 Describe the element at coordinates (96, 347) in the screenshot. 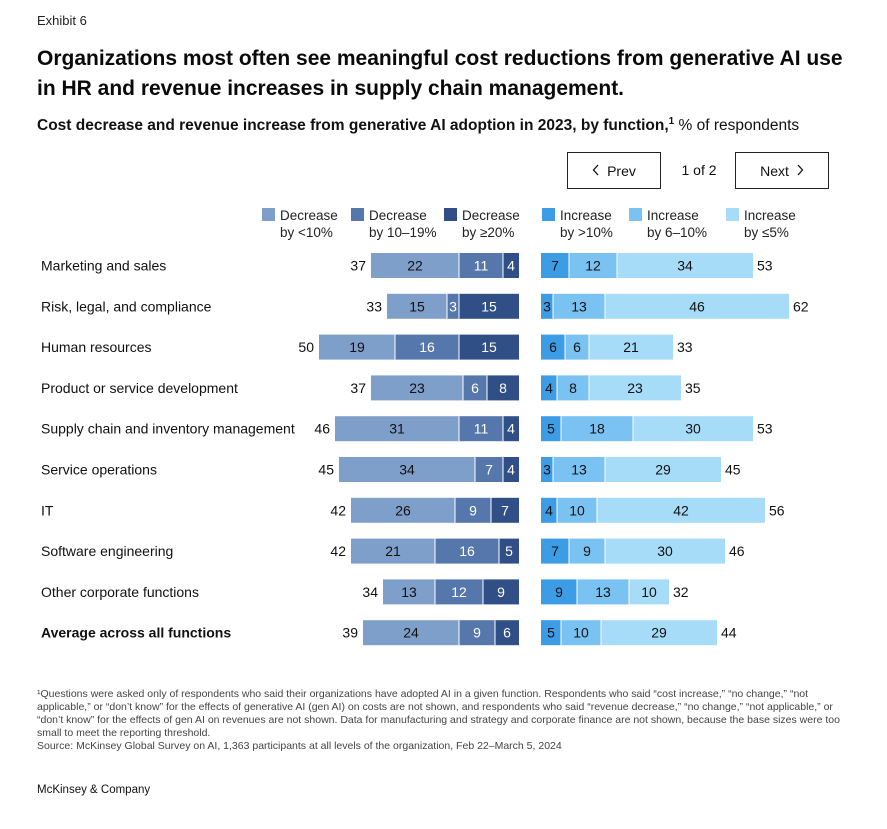

I see `category-label: Human resources` at that location.